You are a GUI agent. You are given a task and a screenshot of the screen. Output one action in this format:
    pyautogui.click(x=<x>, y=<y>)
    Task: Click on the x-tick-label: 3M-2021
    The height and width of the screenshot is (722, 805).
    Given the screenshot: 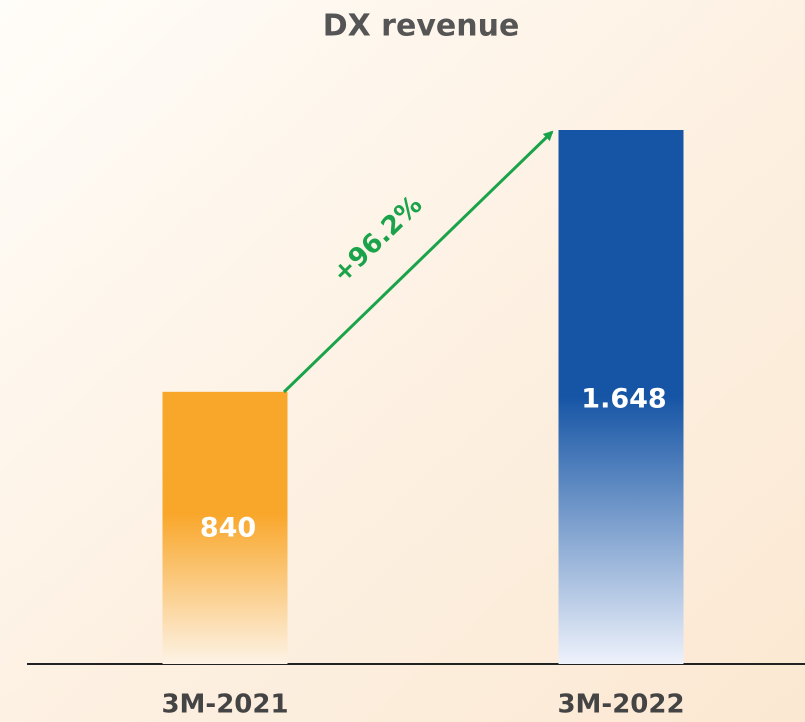 What is the action you would take?
    pyautogui.click(x=224, y=705)
    